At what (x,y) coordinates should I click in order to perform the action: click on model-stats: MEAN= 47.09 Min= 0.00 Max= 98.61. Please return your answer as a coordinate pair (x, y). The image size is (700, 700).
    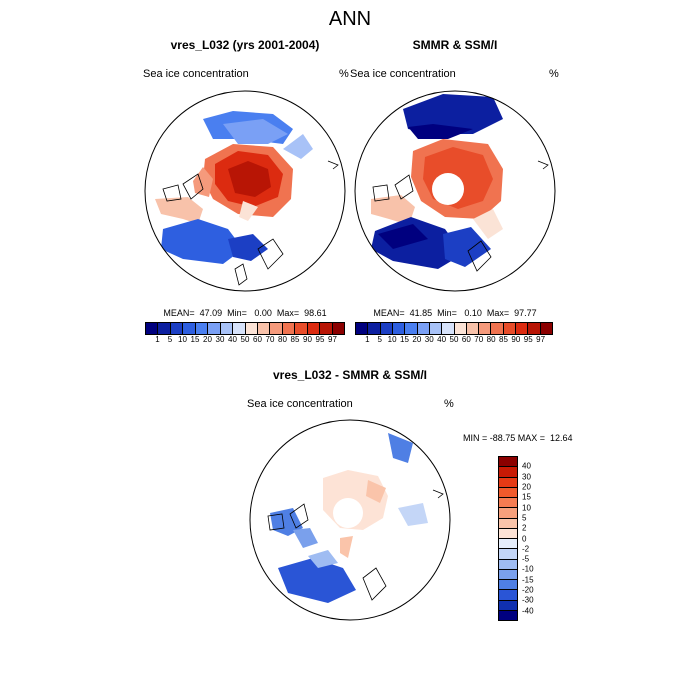
    Looking at the image, I should click on (245, 313).